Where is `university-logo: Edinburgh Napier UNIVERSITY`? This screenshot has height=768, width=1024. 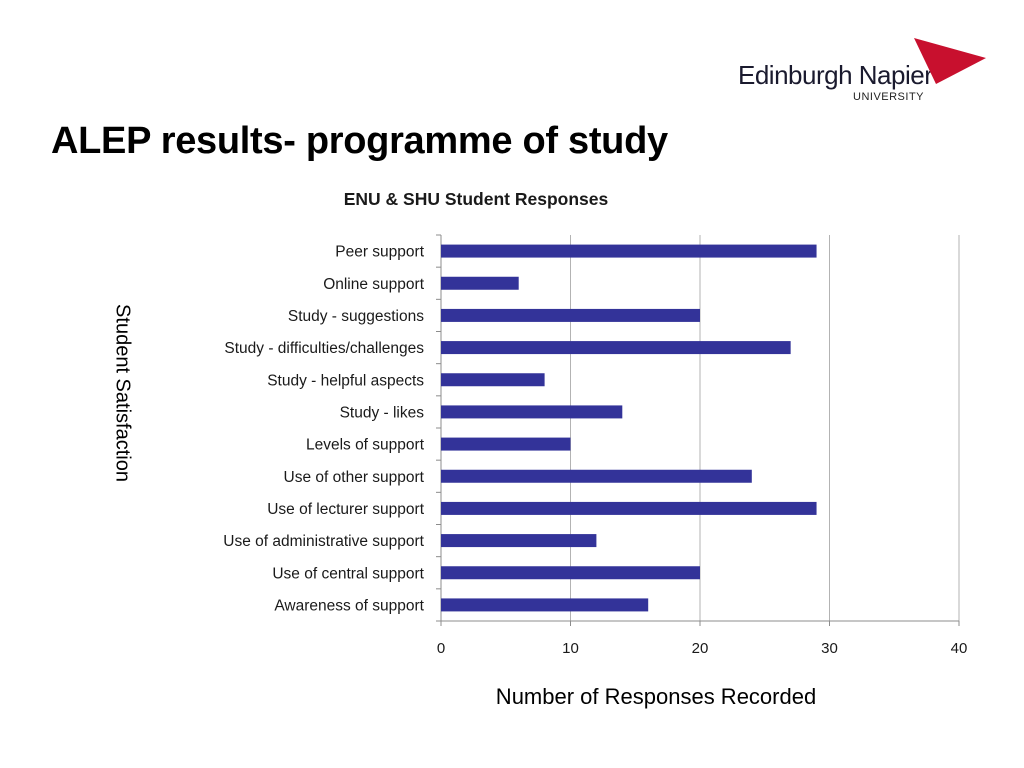
university-logo: Edinburgh Napier UNIVERSITY is located at coordinates (864, 72).